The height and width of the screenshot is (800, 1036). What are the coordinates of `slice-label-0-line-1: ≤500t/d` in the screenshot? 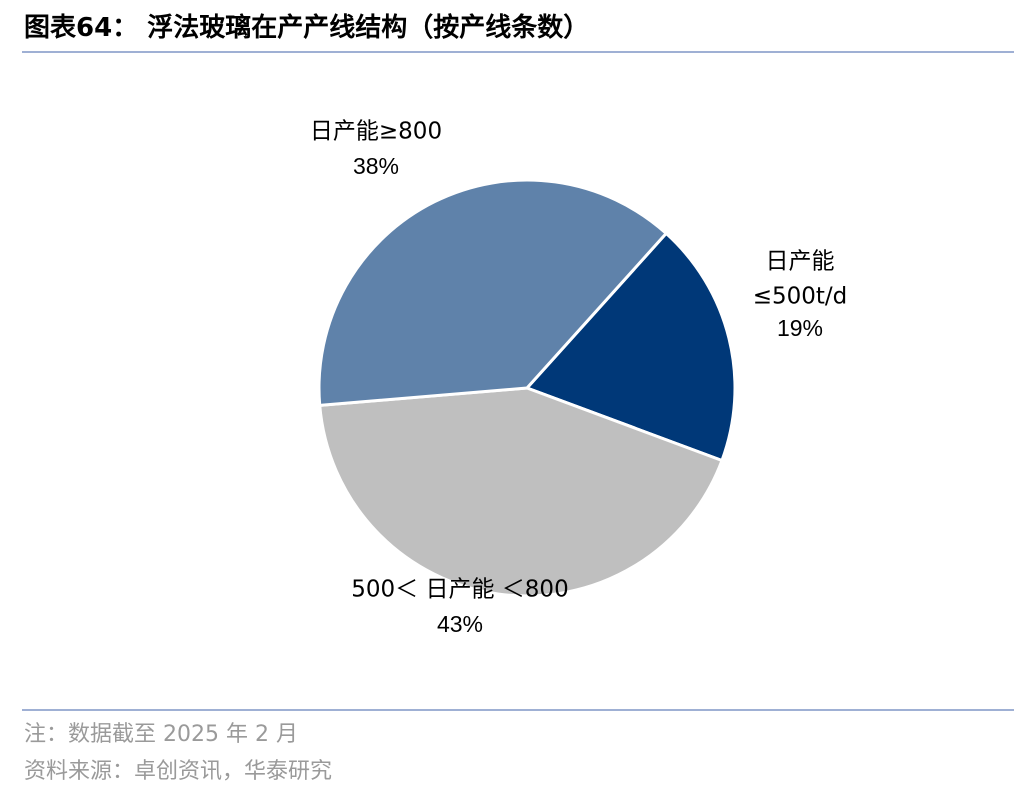 It's located at (800, 297).